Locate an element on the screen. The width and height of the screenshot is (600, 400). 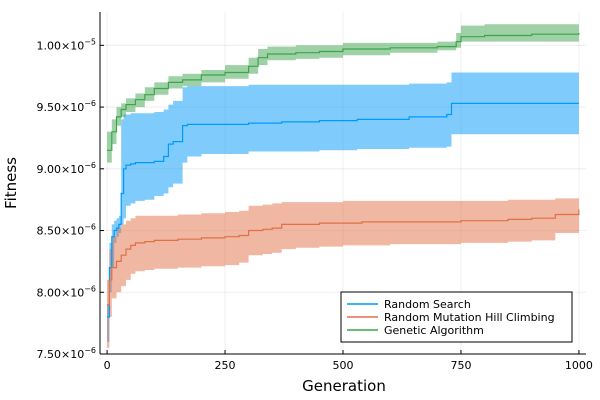
x-tick-label: 750 is located at coordinates (460, 365).